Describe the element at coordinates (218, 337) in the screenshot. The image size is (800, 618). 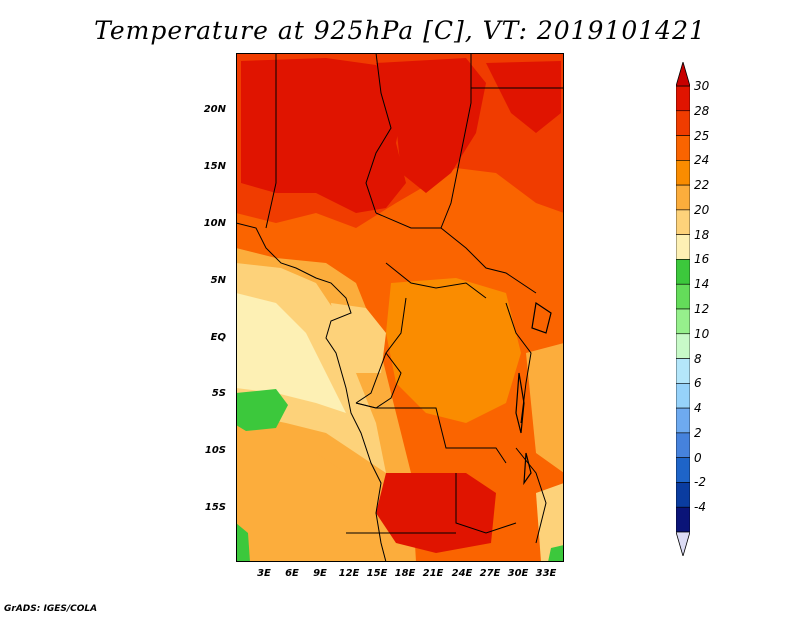
I see `lat-label-eq: EQ` at that location.